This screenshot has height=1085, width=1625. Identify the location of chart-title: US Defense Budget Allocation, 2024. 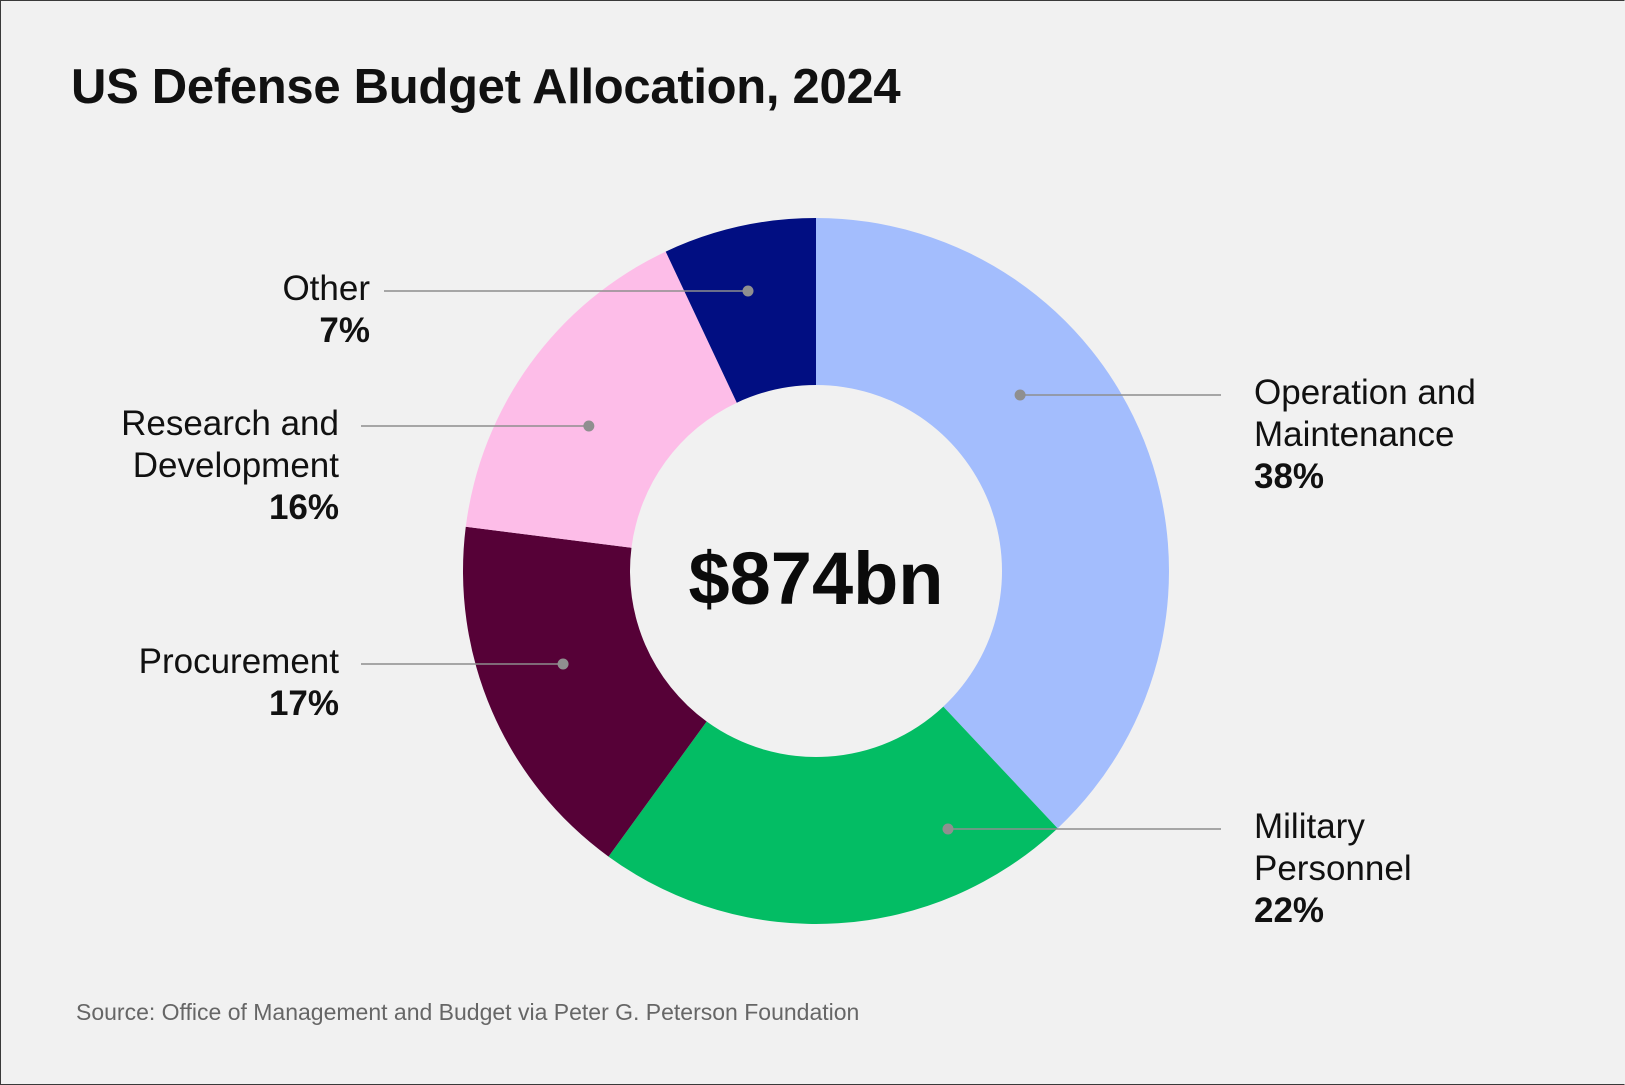
(486, 87).